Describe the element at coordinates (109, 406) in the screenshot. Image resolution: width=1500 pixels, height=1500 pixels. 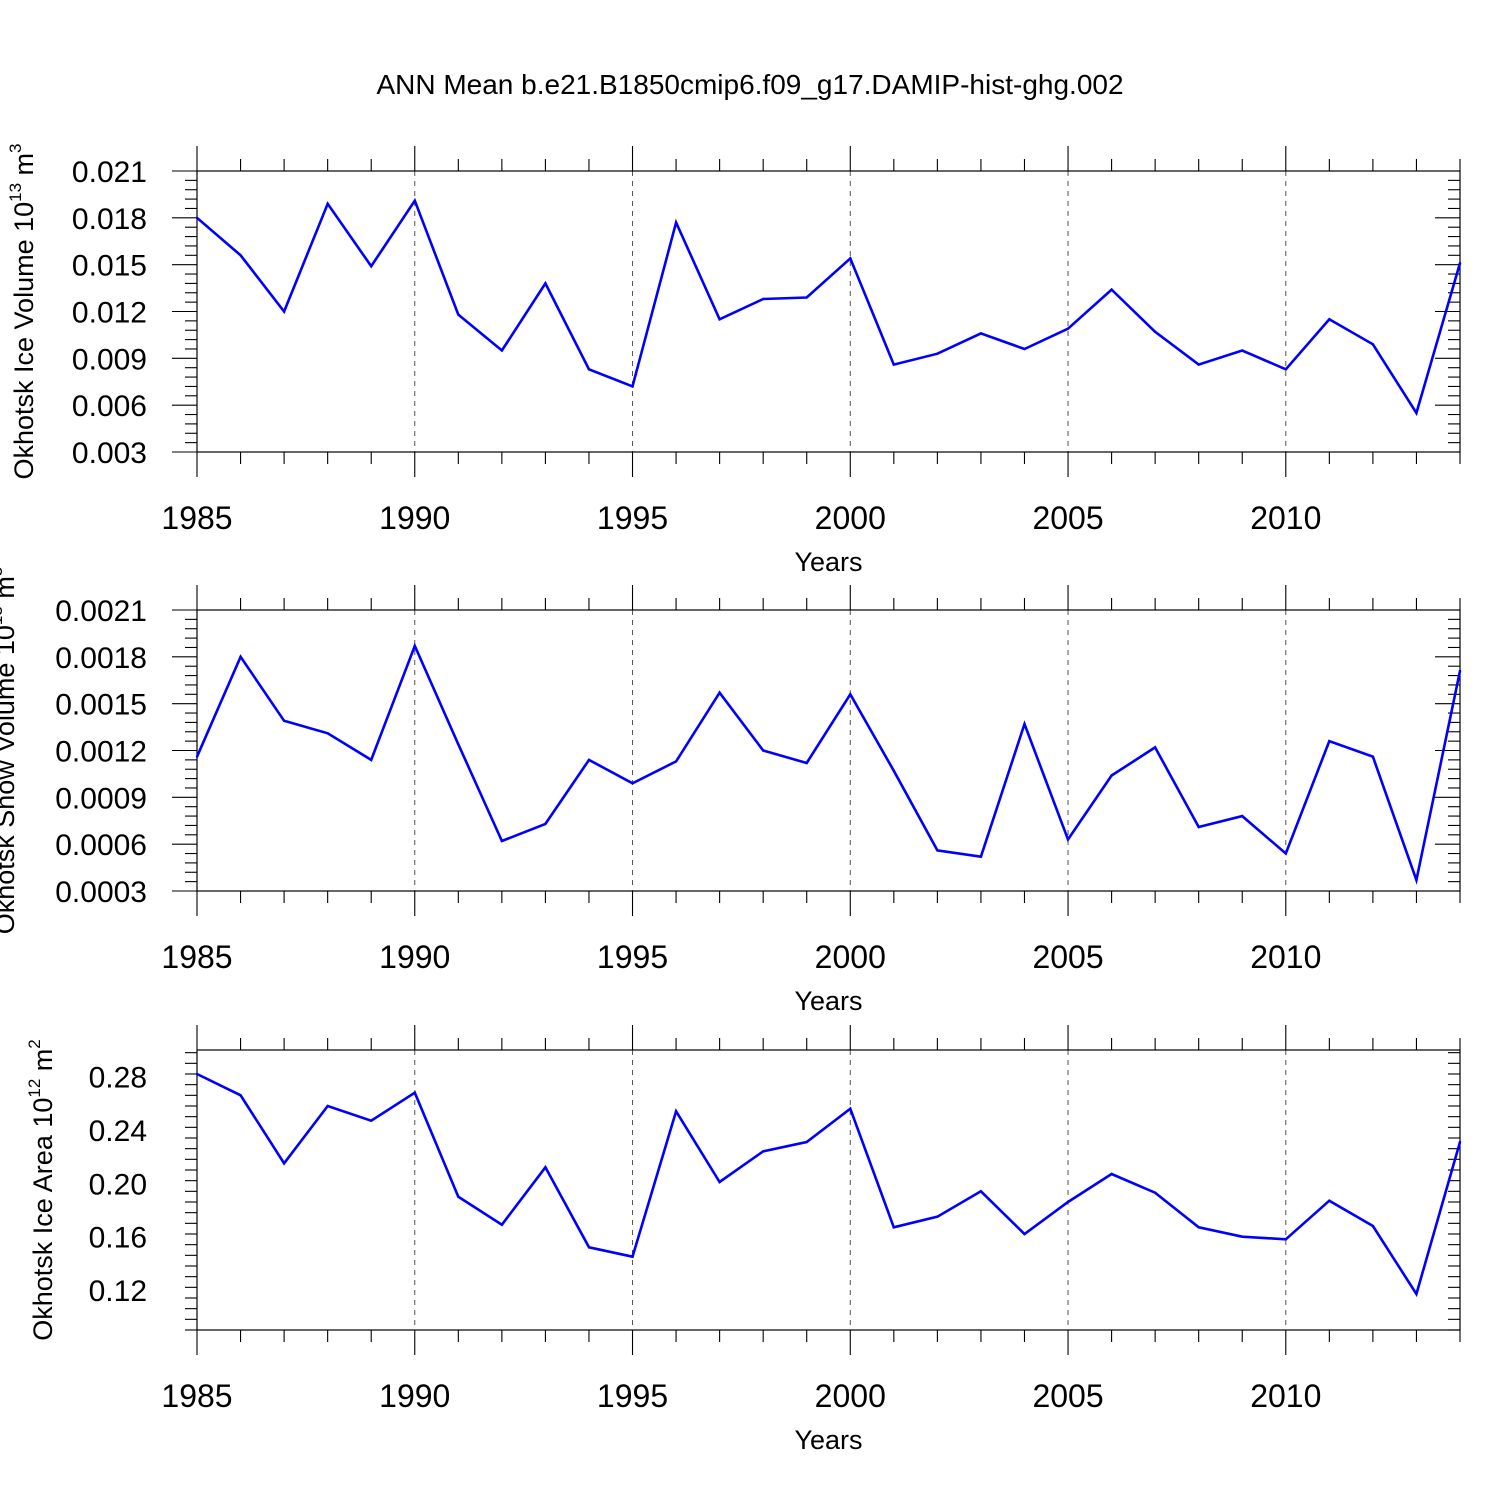
I see `chart-0-ytick-label: 0.006` at that location.